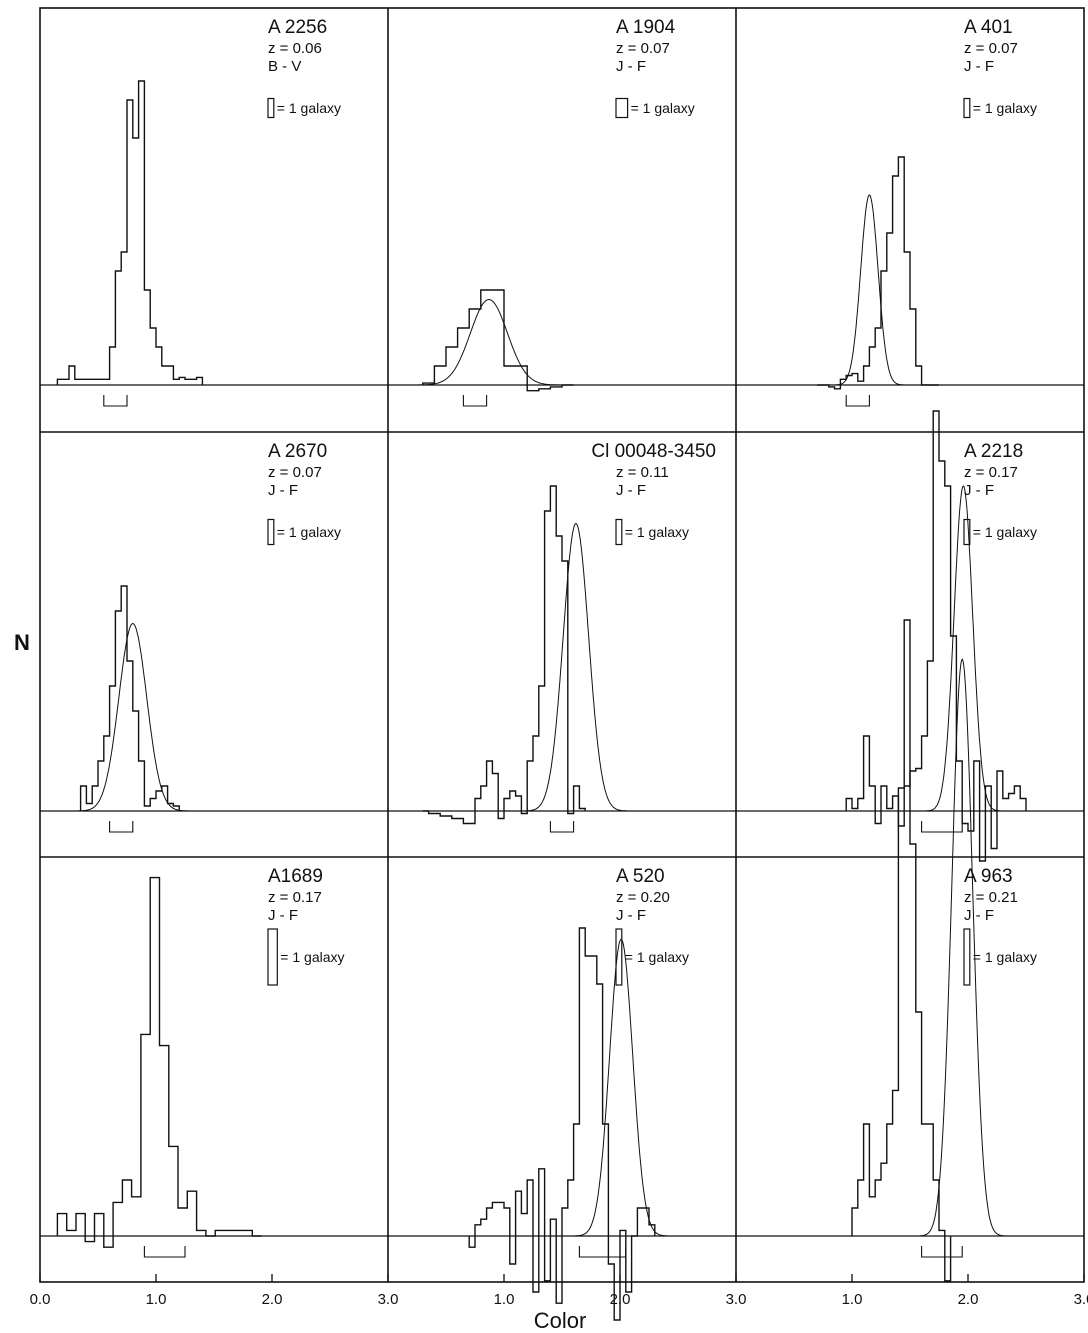 The height and width of the screenshot is (1333, 1088). I want to click on cluster-name: A 2670, so click(297, 451).